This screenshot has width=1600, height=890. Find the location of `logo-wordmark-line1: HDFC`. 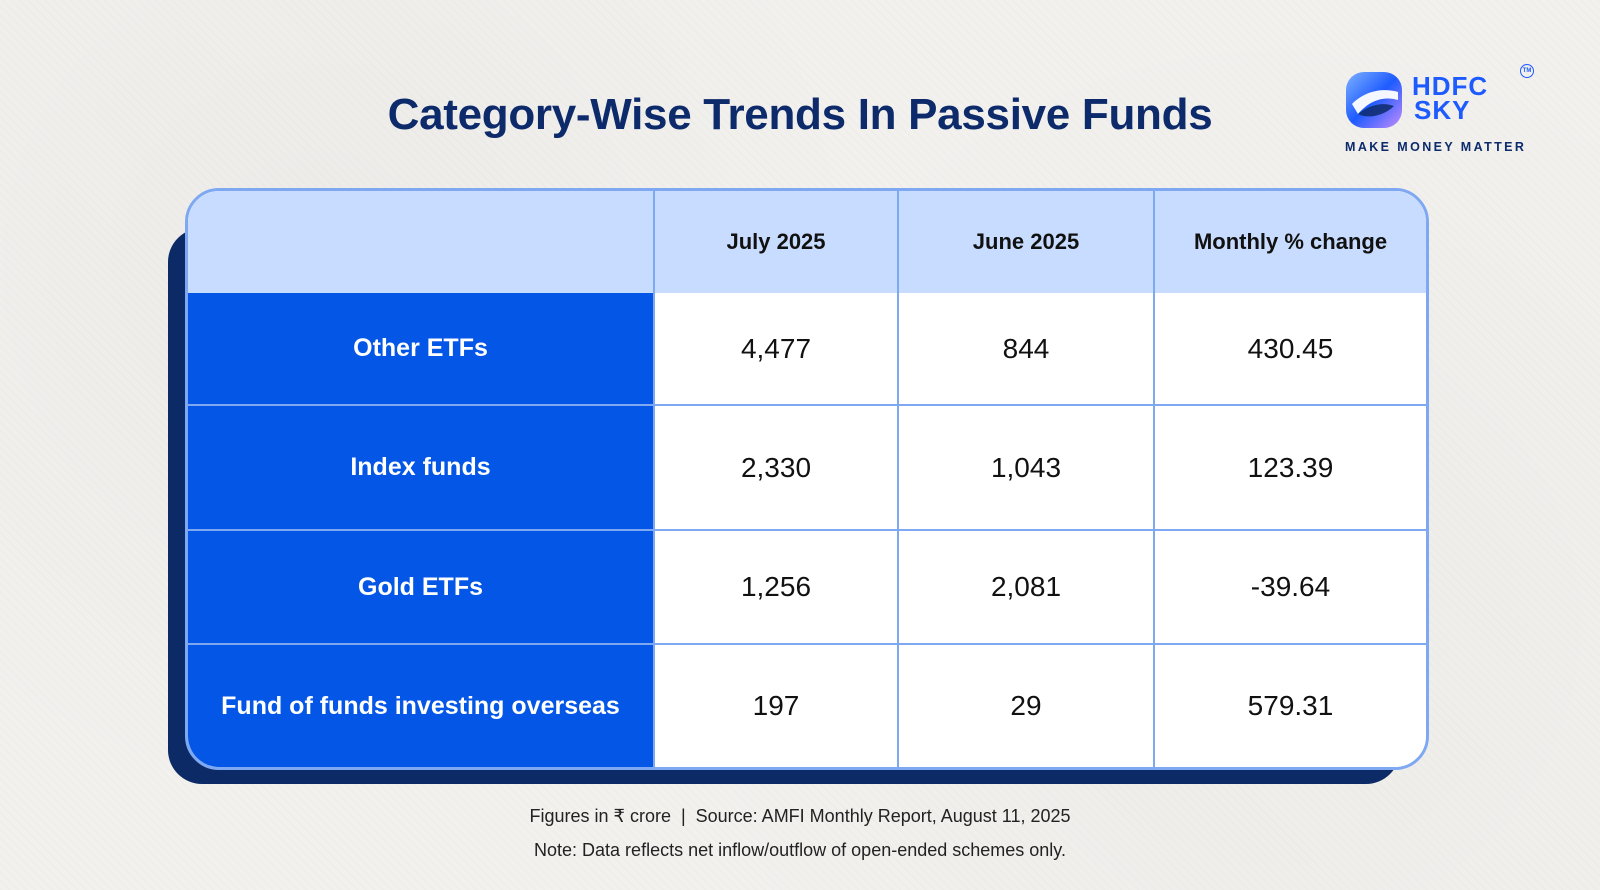

logo-wordmark-line1: HDFC is located at coordinates (1450, 86).